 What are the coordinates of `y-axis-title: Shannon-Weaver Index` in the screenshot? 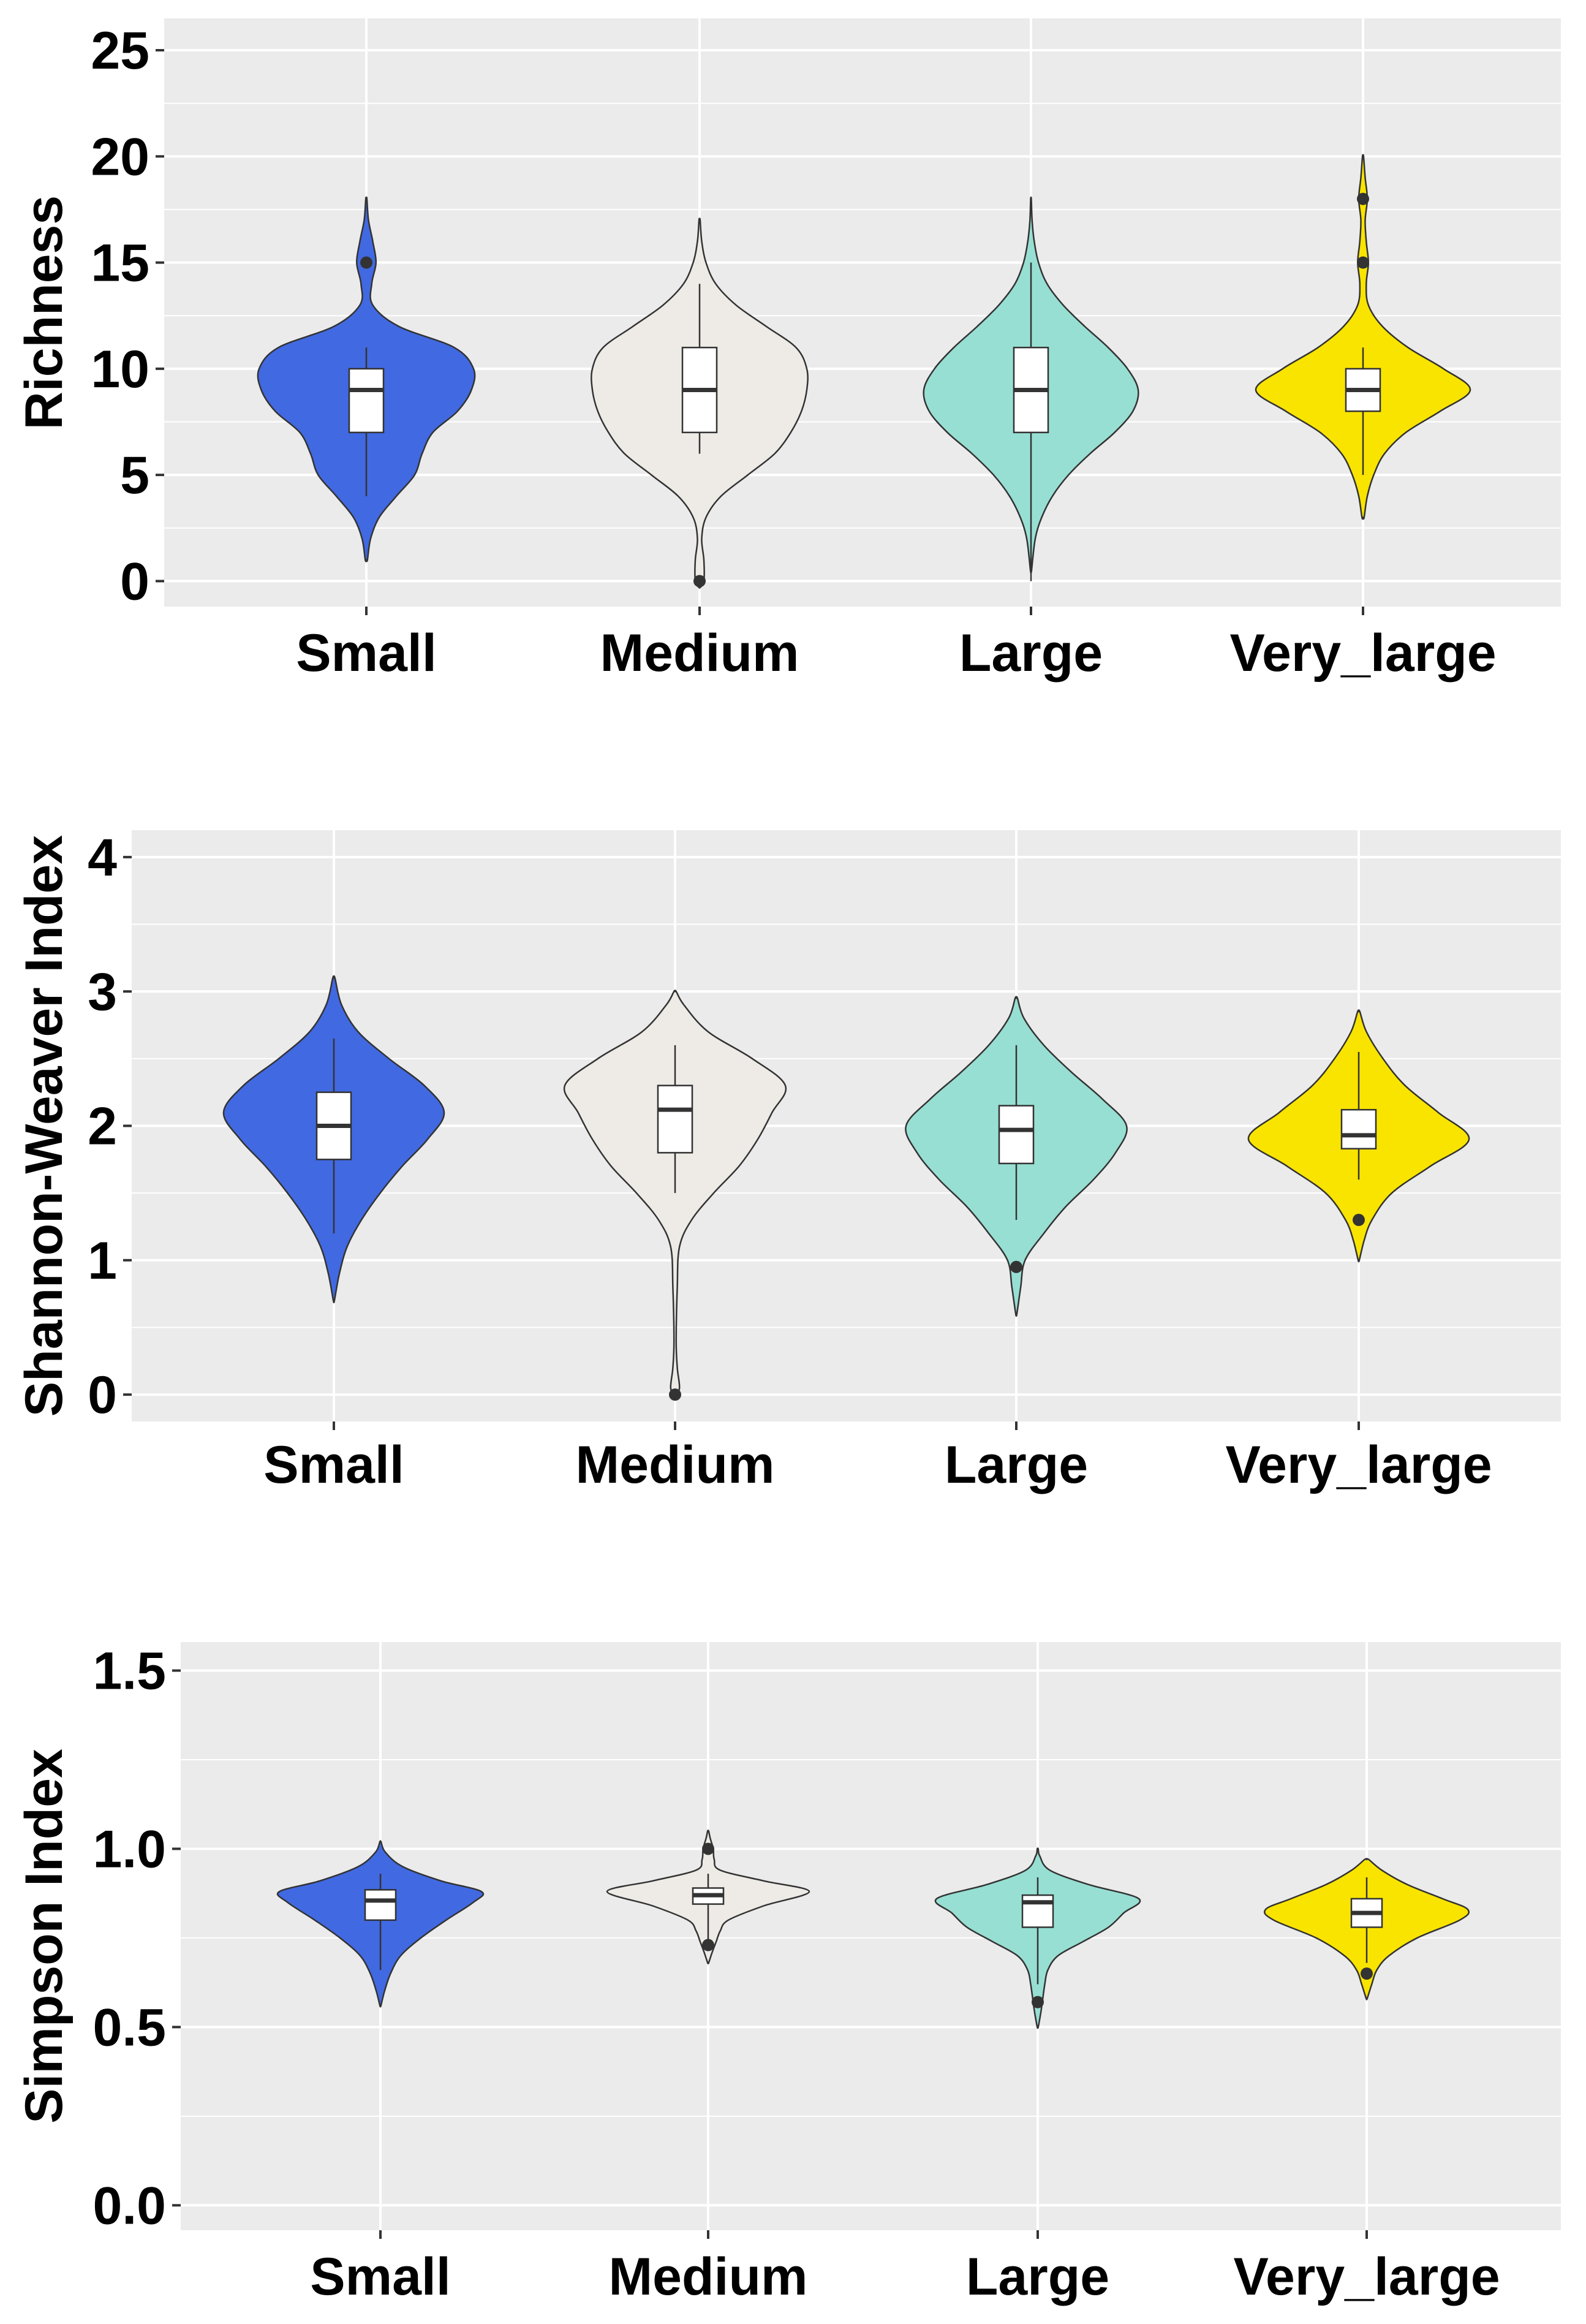 It's located at (44, 1126).